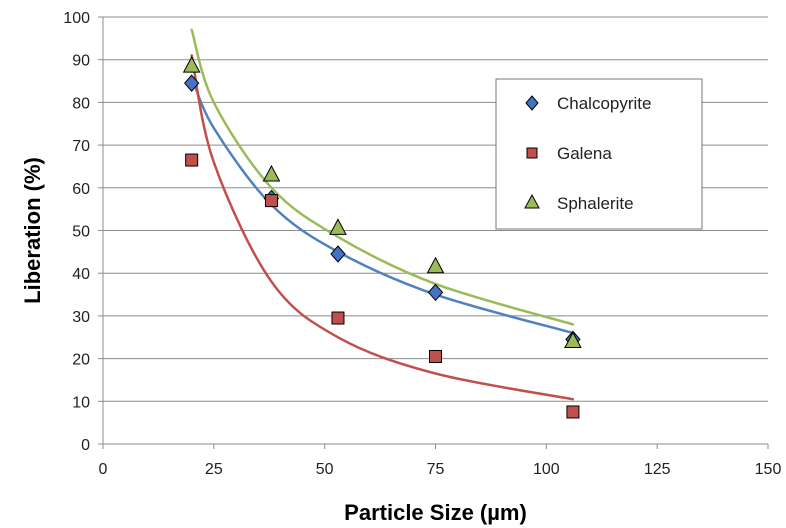  Describe the element at coordinates (435, 512) in the screenshot. I see `x-axis-title: Particle Size (µm)` at that location.